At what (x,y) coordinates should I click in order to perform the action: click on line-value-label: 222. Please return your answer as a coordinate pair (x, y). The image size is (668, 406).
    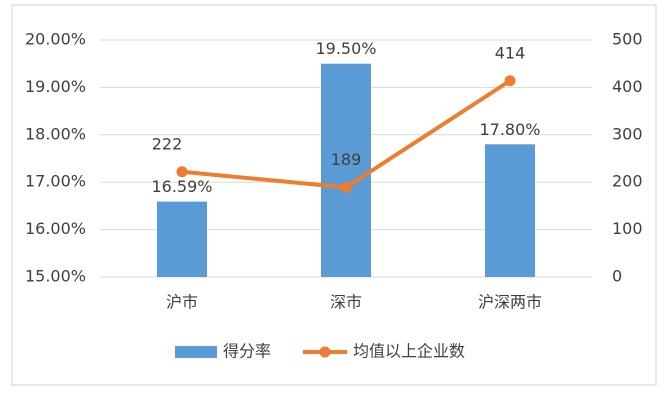
    Looking at the image, I should click on (167, 143).